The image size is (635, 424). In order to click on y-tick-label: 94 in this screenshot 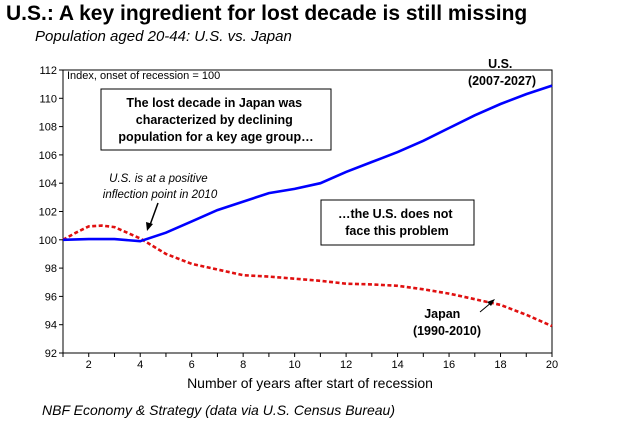, I will do `click(51, 326)`.